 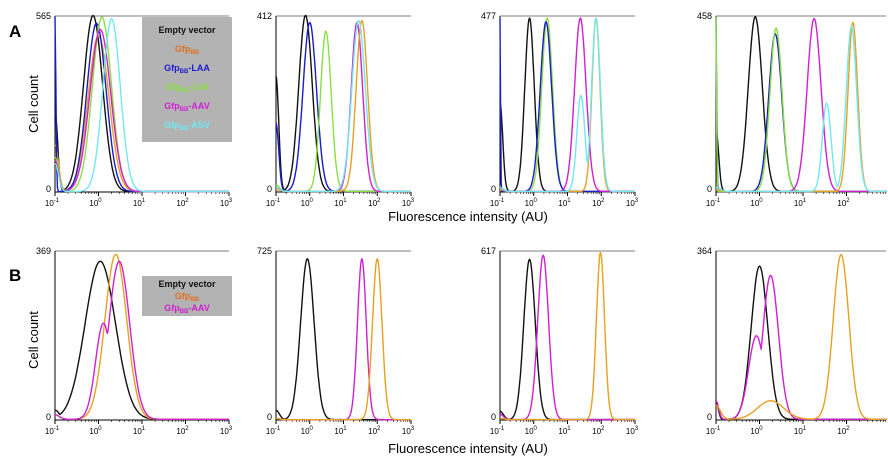 What do you see at coordinates (43, 251) in the screenshot?
I see `y-max-label: 369` at bounding box center [43, 251].